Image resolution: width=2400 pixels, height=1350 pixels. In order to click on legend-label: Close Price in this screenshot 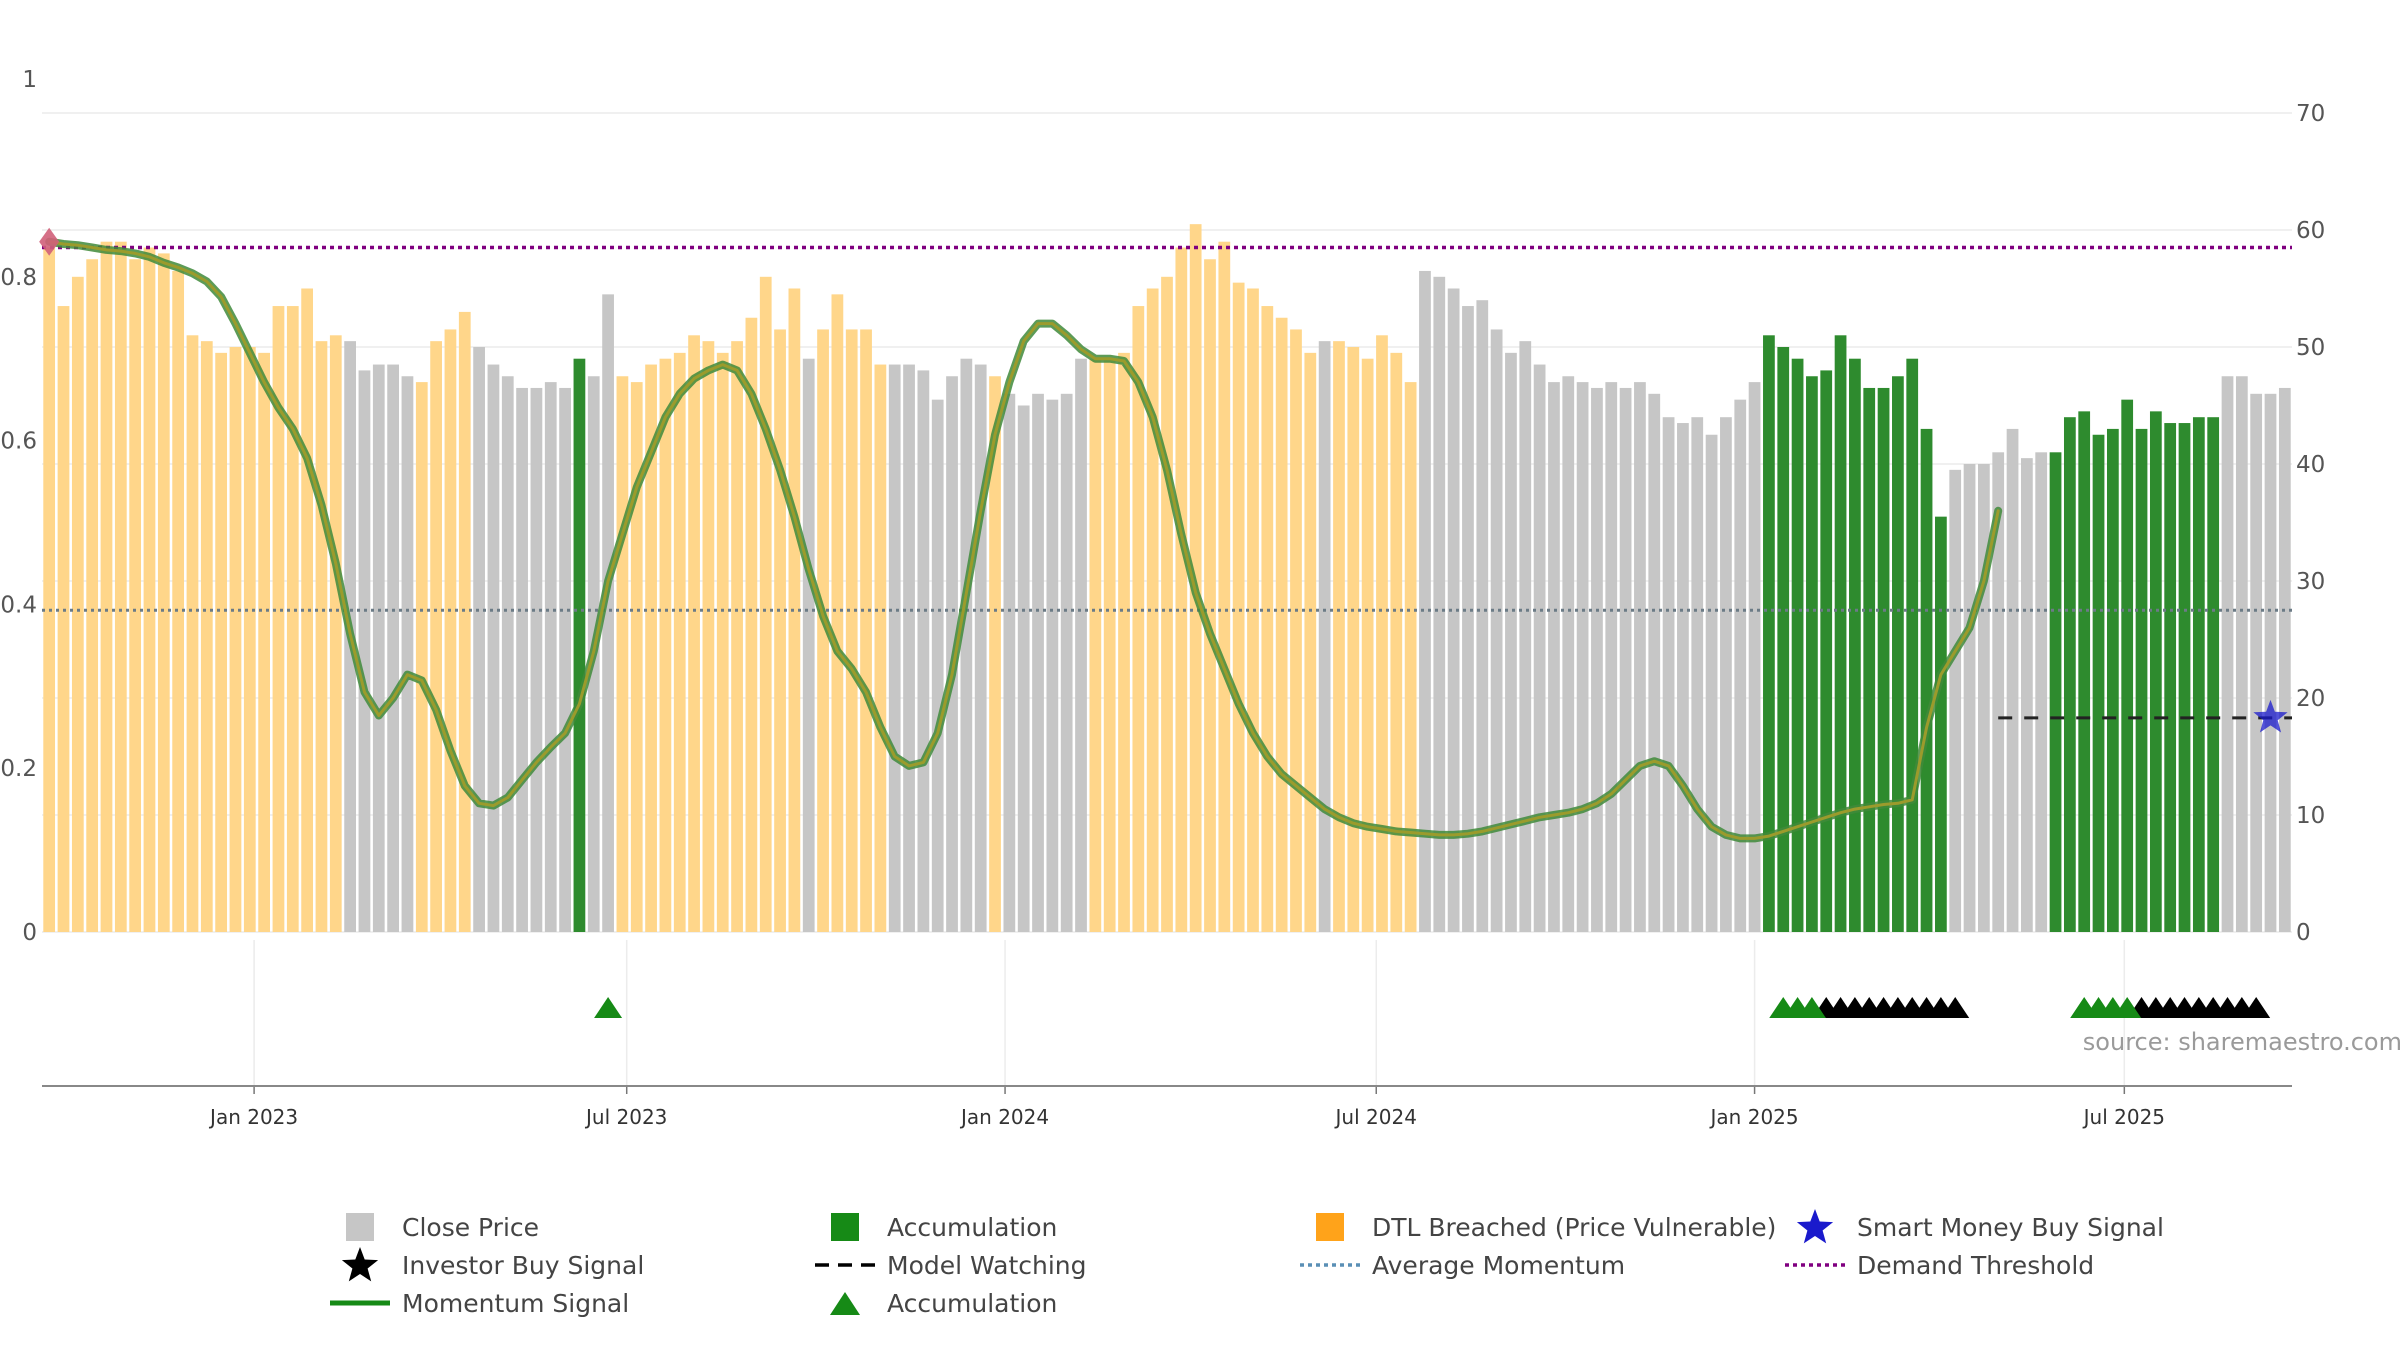, I will do `click(471, 1227)`.